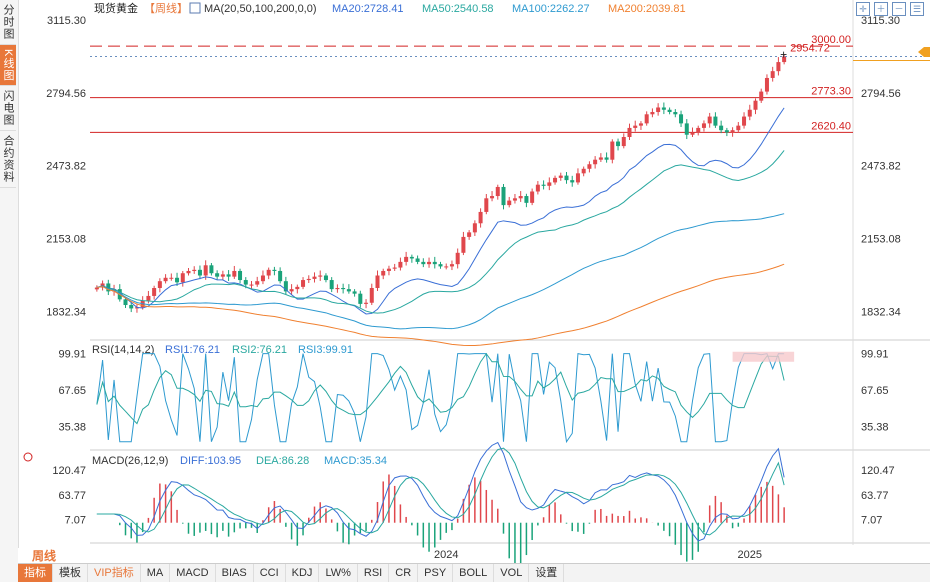 The width and height of the screenshot is (930, 582). I want to click on rsi-overbought-highlight, so click(763, 356).